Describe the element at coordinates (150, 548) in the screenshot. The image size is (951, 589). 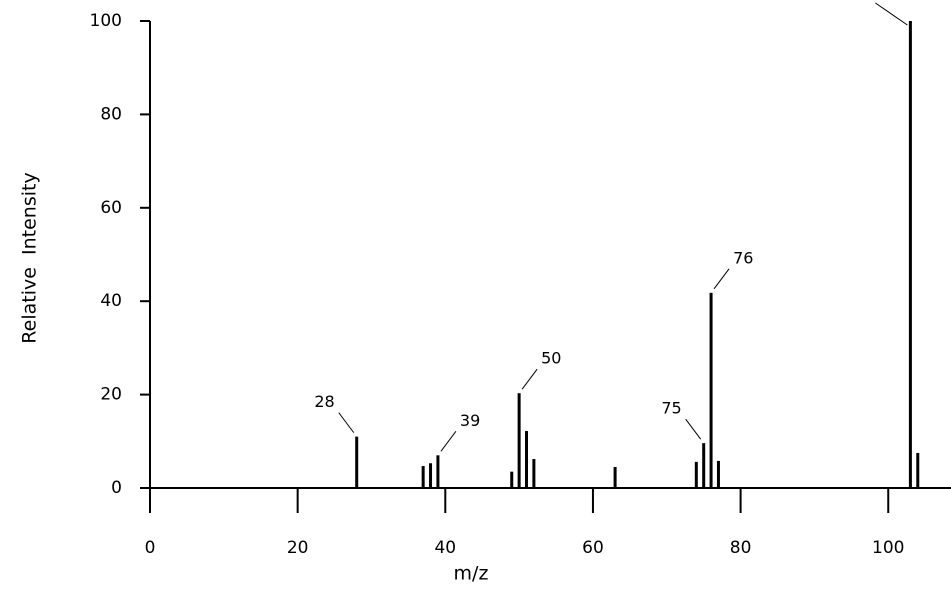
I see `x-tick-label: 0` at that location.